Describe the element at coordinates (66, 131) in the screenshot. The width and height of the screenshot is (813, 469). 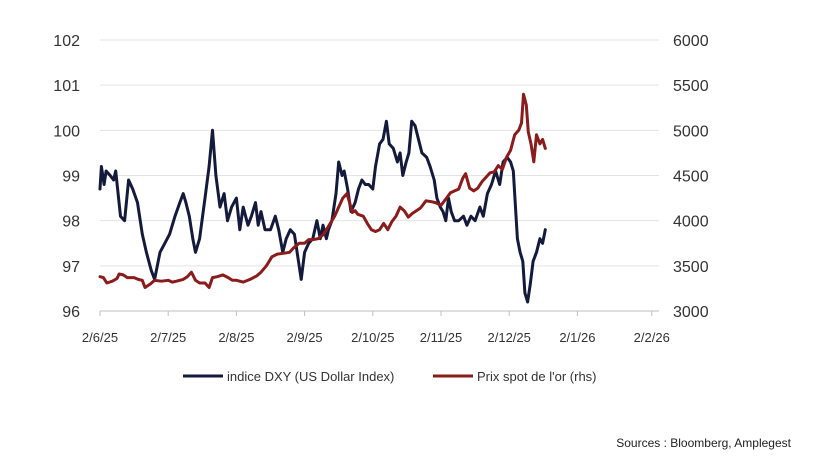
I see `y-left-tick-label: 100` at that location.